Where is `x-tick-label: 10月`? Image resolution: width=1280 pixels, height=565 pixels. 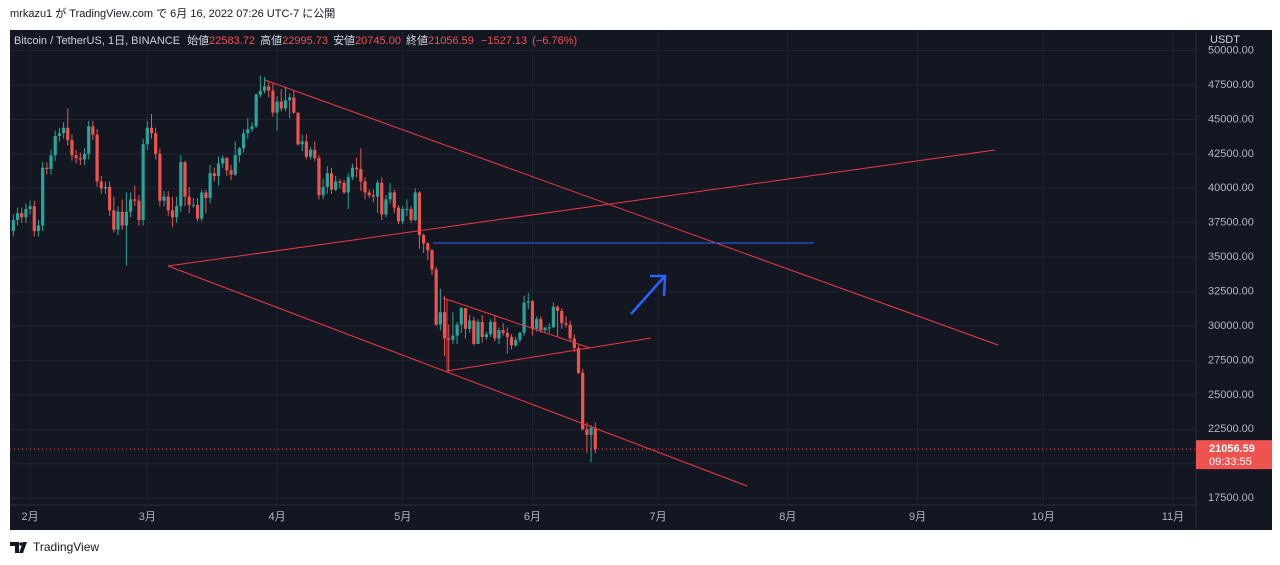
x-tick-label: 10月 is located at coordinates (1043, 517).